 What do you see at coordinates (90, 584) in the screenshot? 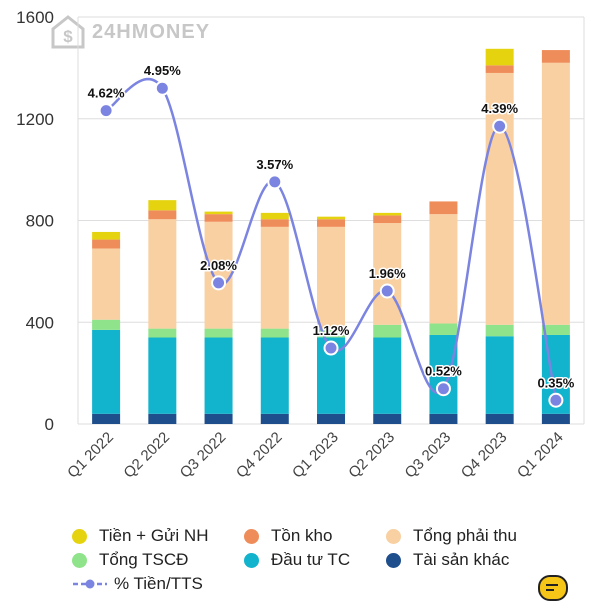
I see `dashed-line-marker-icon` at bounding box center [90, 584].